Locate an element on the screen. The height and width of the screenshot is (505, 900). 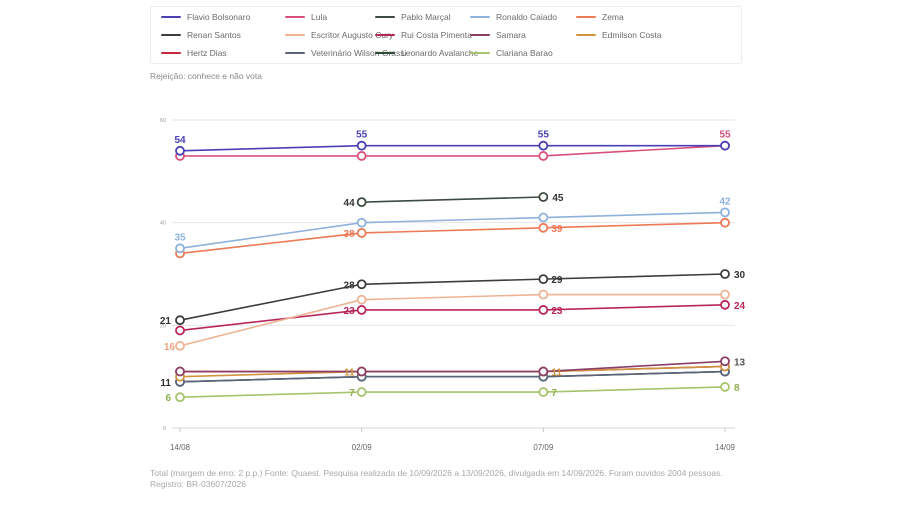
y-tick-label: 40 is located at coordinates (163, 224).